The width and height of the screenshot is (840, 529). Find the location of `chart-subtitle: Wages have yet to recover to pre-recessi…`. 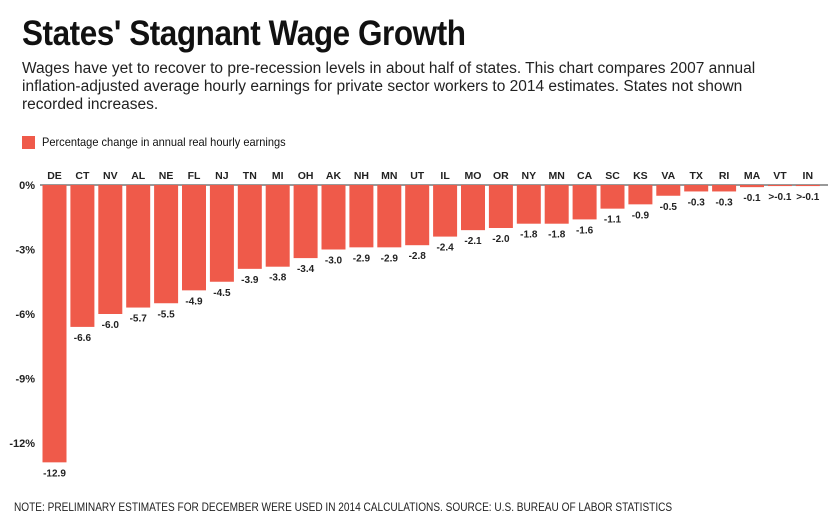

chart-subtitle: Wages have yet to recover to pre-recessi… is located at coordinates (389, 86).